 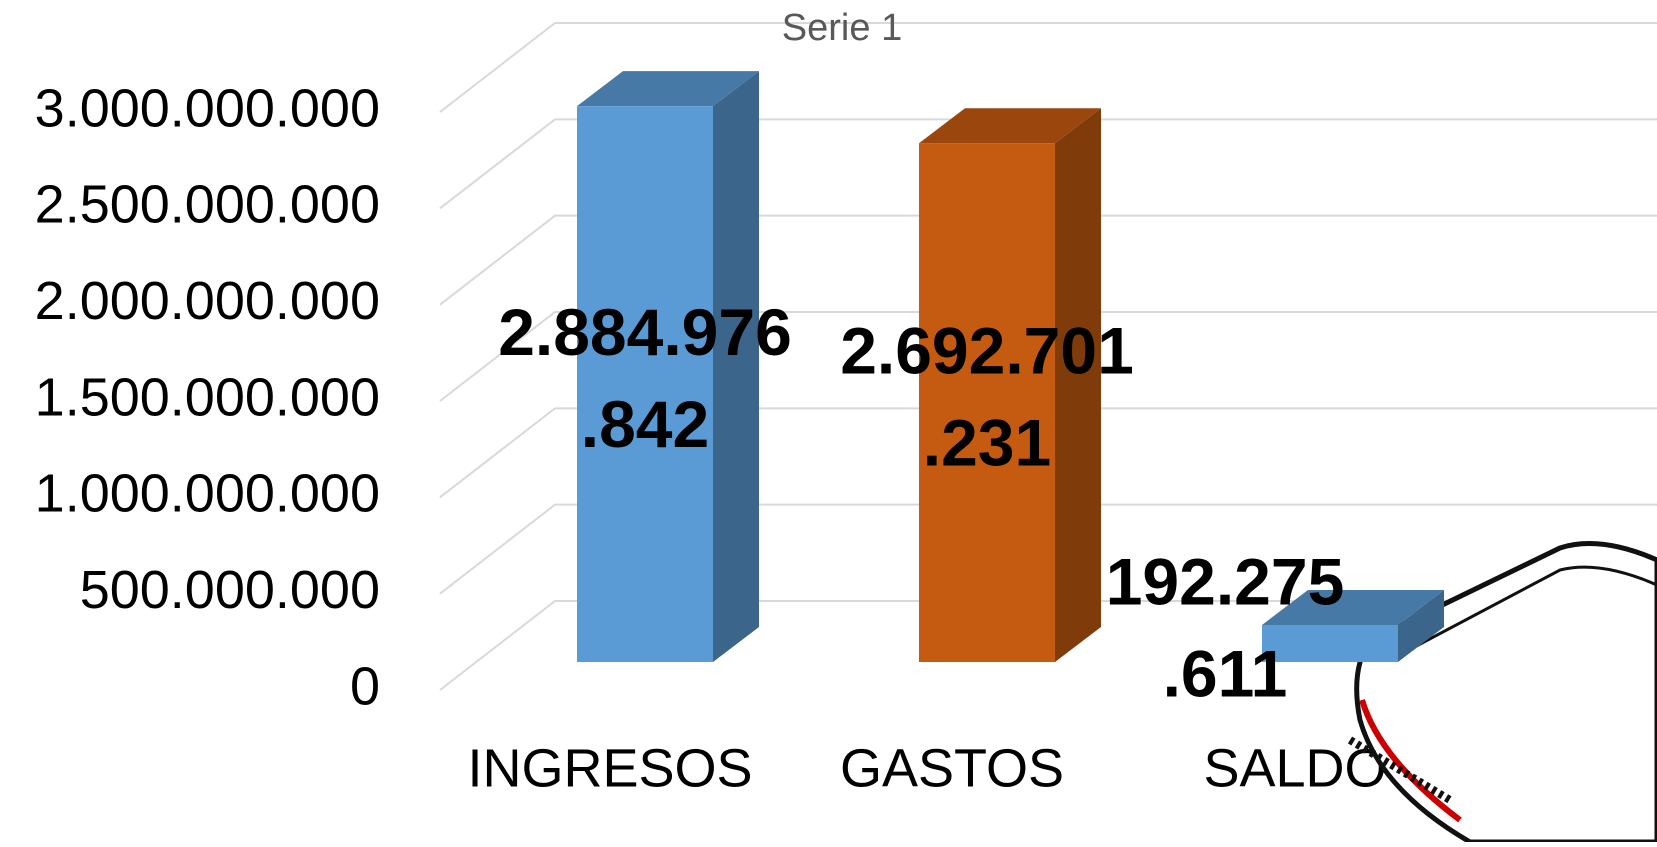 What do you see at coordinates (365, 686) in the screenshot?
I see `y-tick-label: 0` at bounding box center [365, 686].